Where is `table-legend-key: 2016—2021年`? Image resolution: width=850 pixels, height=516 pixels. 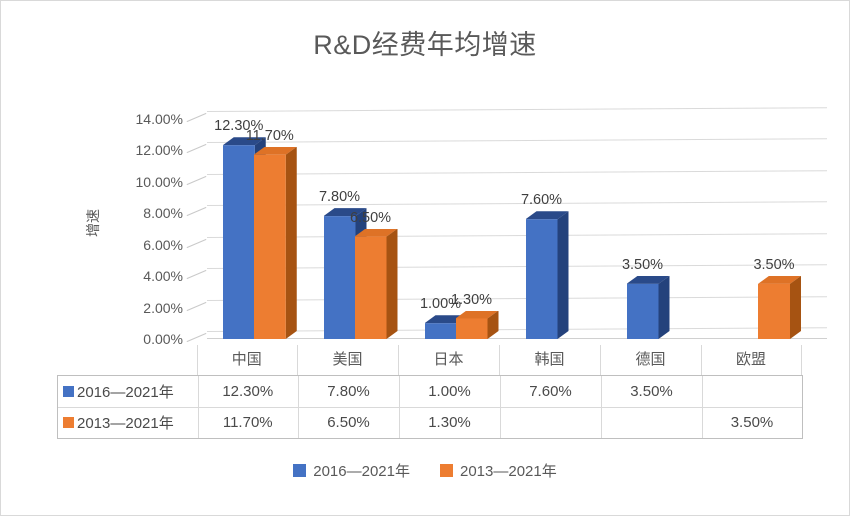
table-legend-key: 2016—2021年 is located at coordinates (128, 391).